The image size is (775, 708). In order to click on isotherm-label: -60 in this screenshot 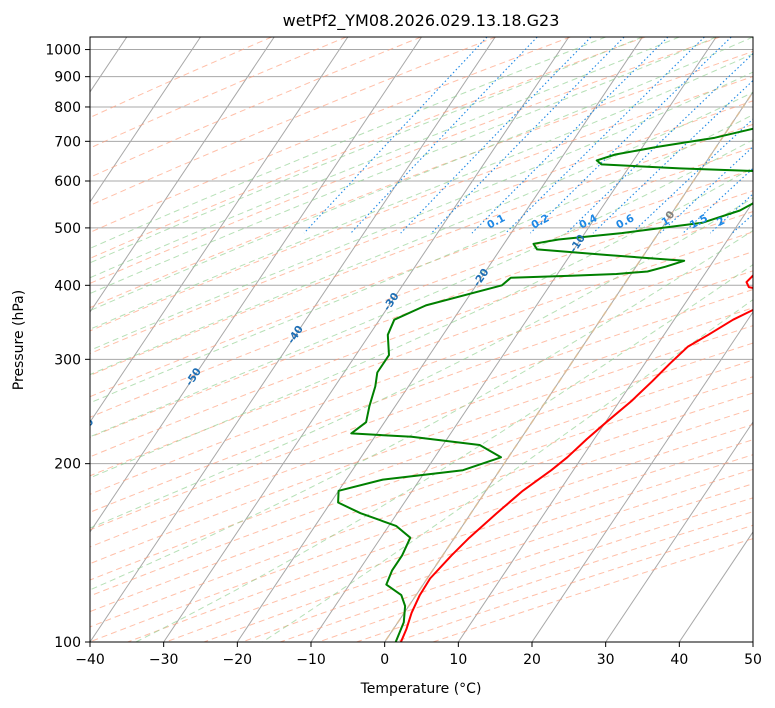, I will do `click(86, 427)`.